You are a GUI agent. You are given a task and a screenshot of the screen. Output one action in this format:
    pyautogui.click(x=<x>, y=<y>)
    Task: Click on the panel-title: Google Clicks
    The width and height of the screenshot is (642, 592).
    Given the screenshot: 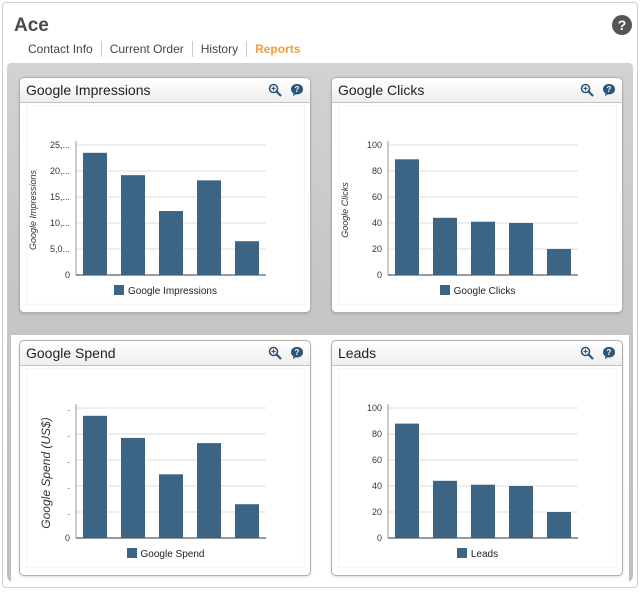 What is the action you would take?
    pyautogui.click(x=381, y=90)
    